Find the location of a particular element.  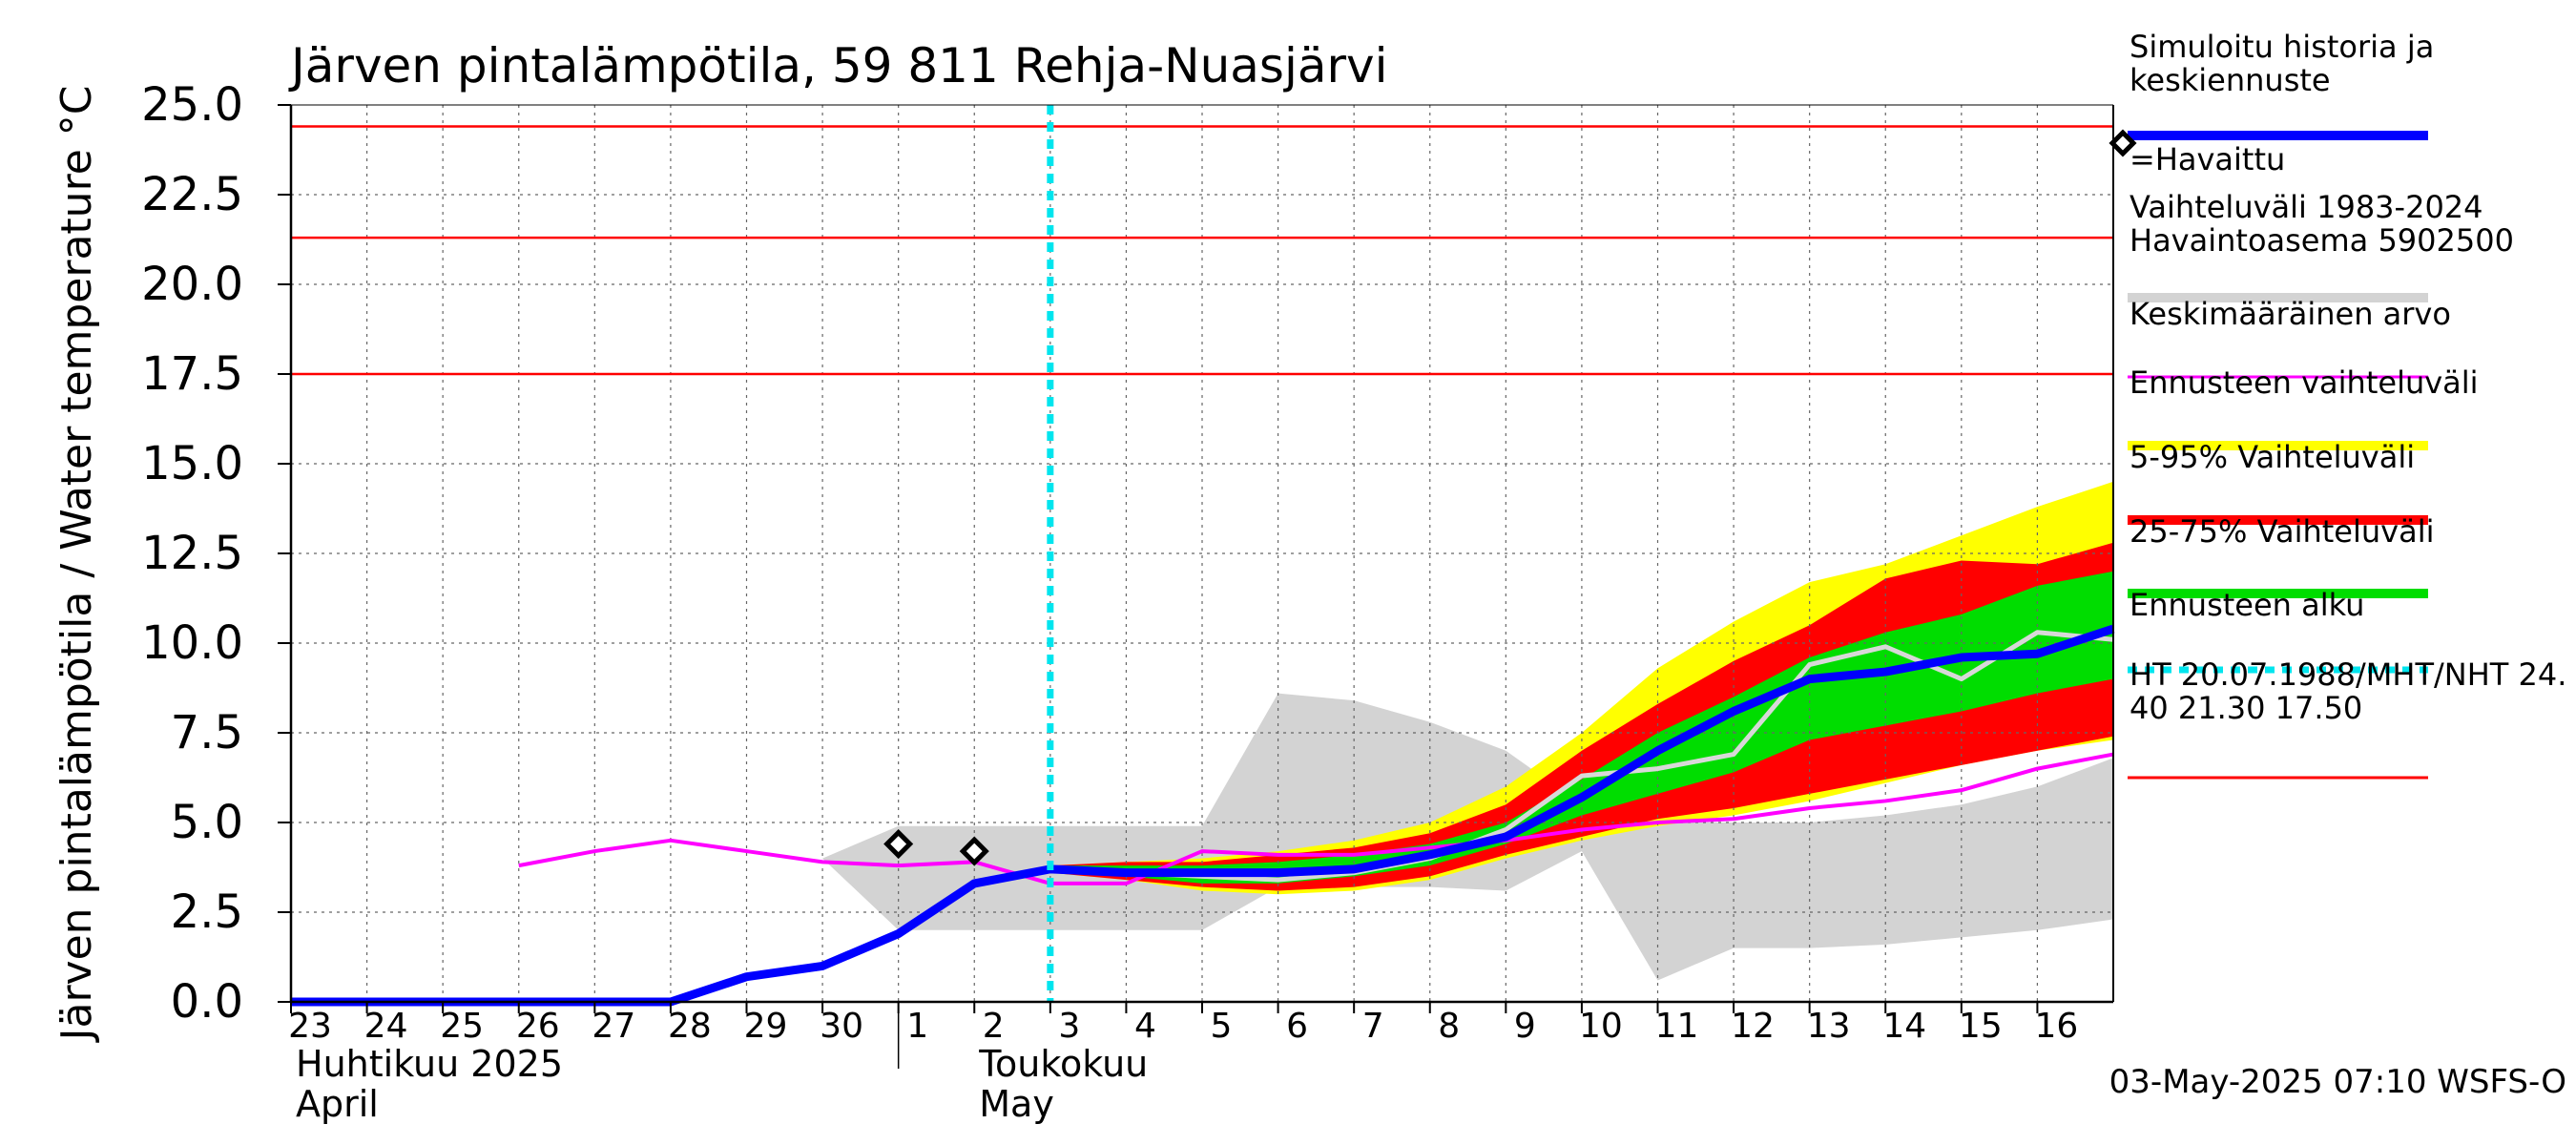

x-tick-label: 23 is located at coordinates (310, 1026).